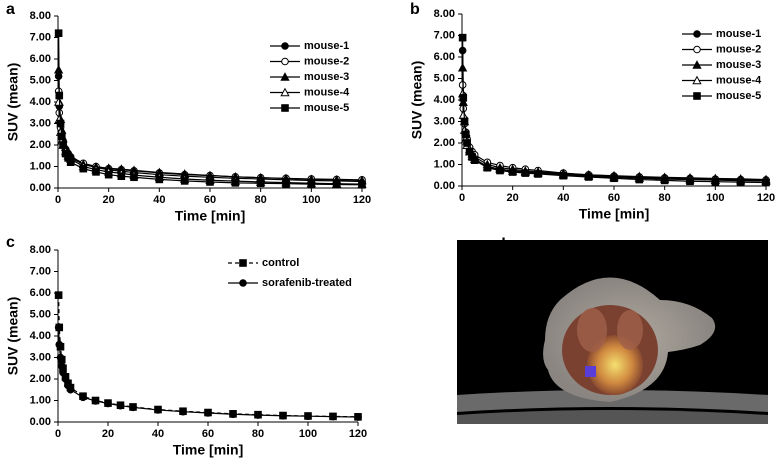  Describe the element at coordinates (715, 198) in the screenshot. I see `x-tick-label: 100` at that location.